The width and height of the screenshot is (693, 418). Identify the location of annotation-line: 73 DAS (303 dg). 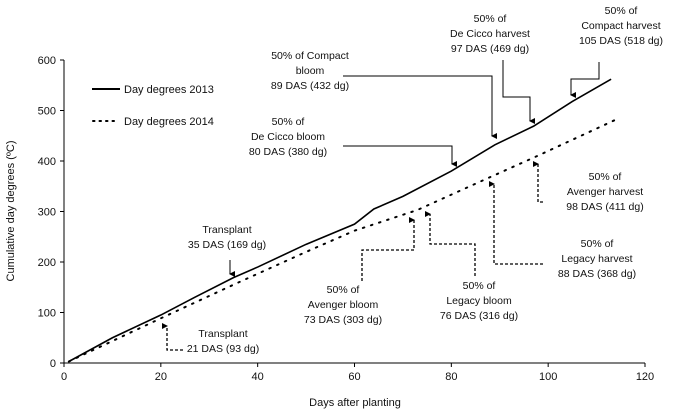
(343, 320).